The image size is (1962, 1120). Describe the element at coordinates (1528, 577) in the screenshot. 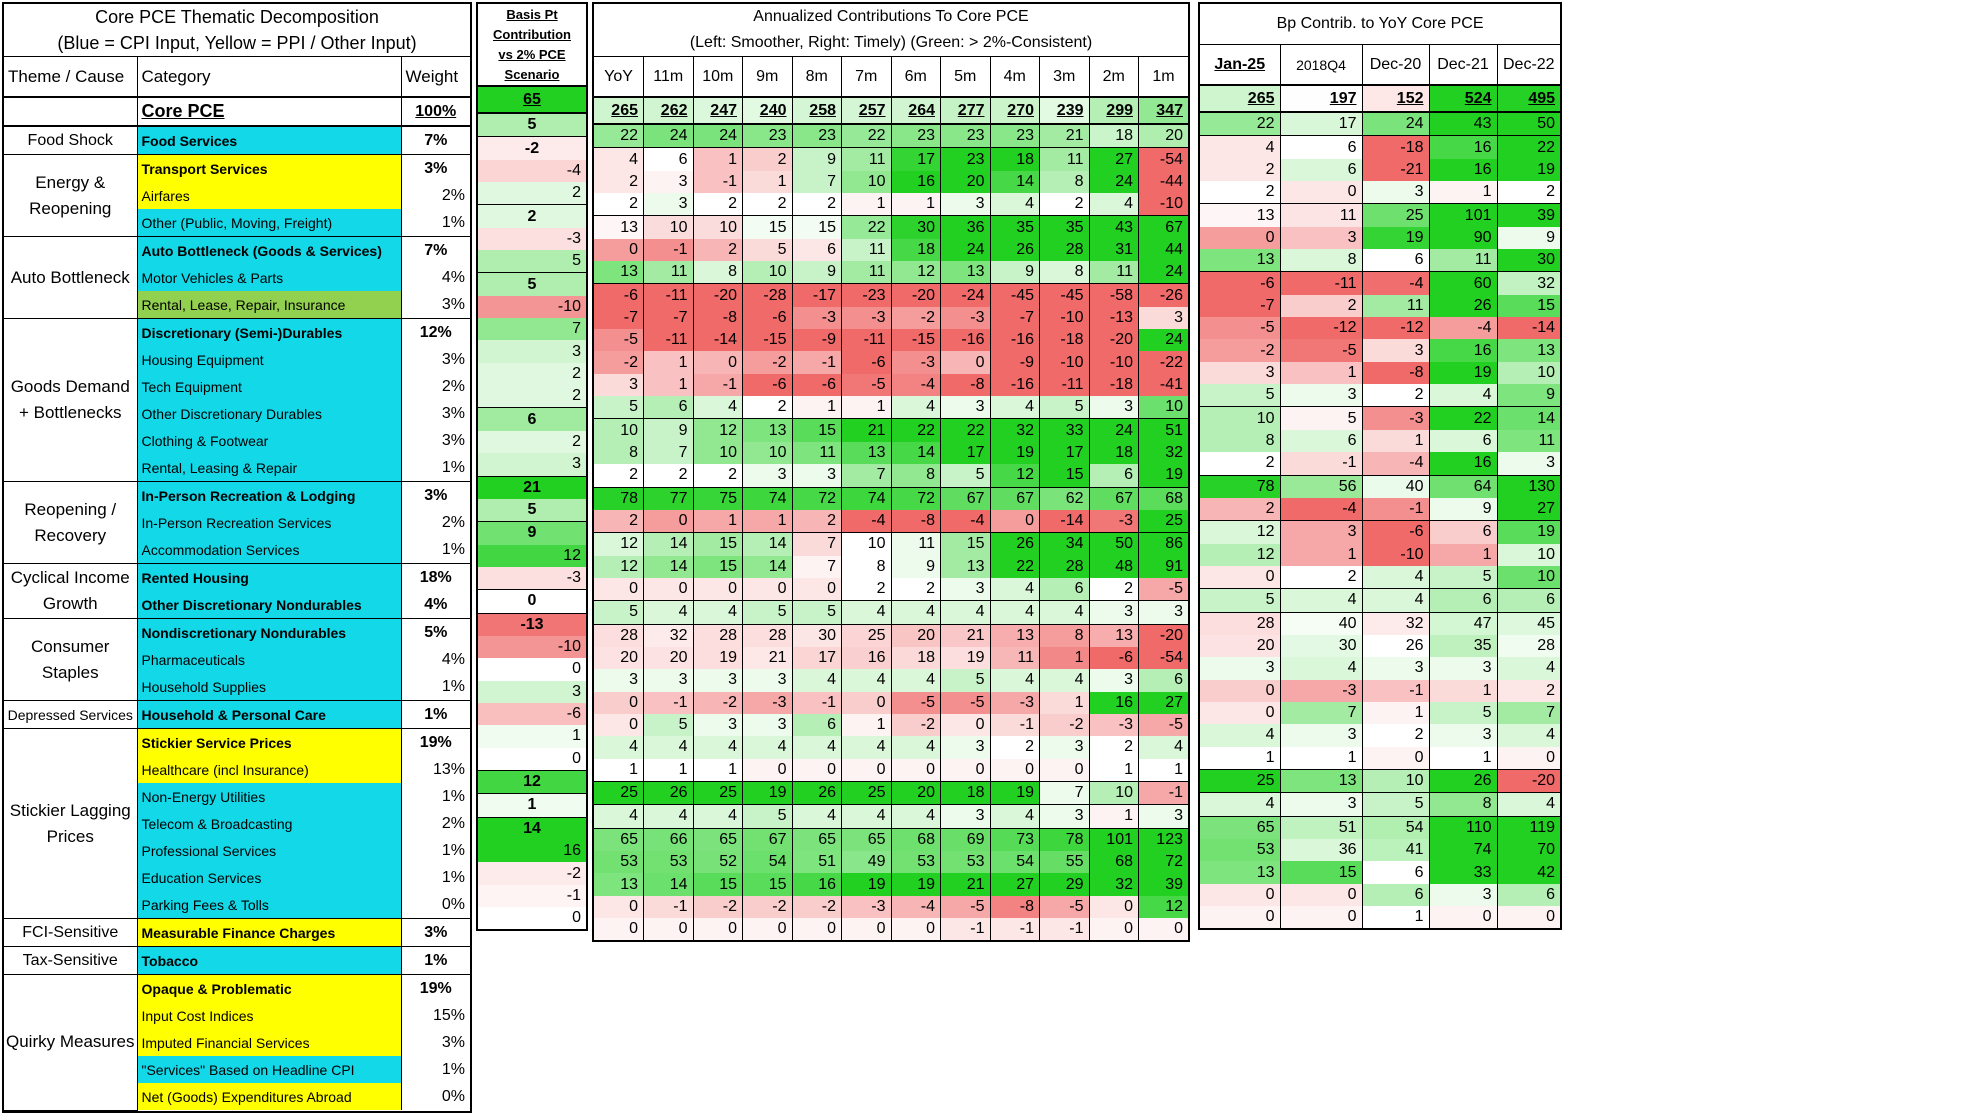

I see `yoy-cell: 10` at that location.